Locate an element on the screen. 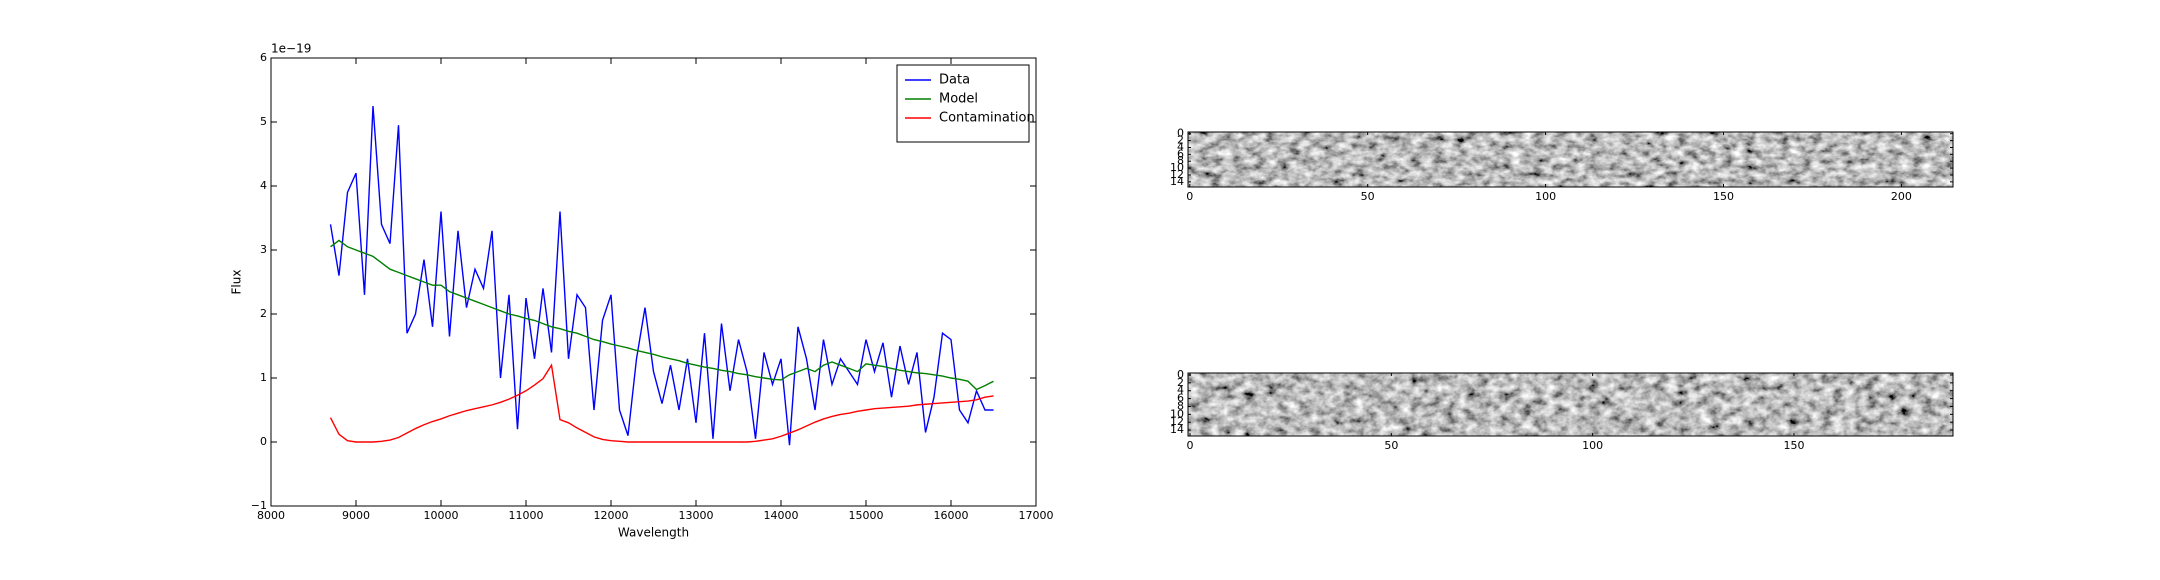 This screenshot has width=2160, height=580. y-tick-label: 1 is located at coordinates (263, 377).